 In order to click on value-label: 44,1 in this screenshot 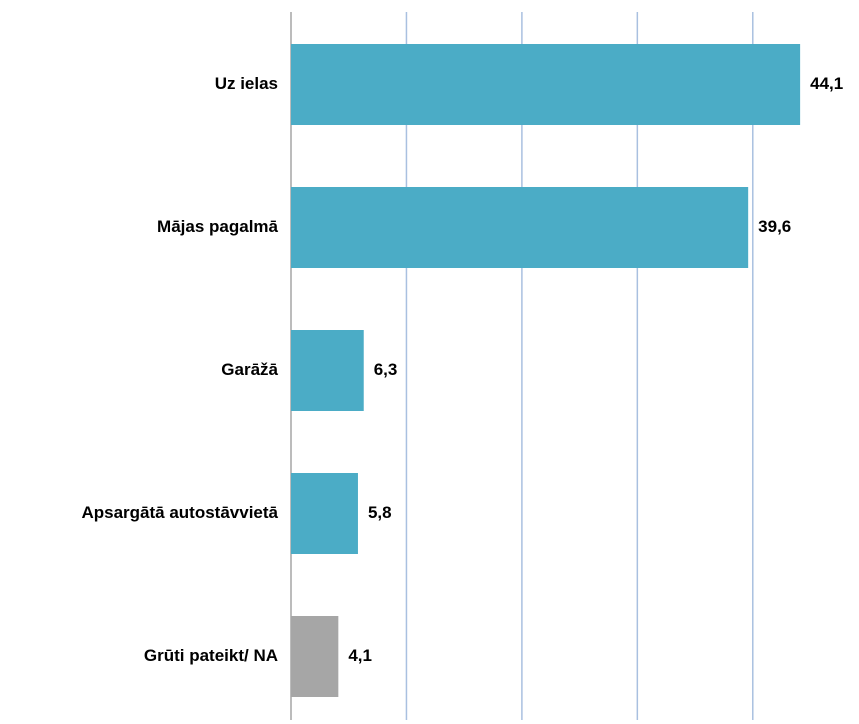, I will do `click(826, 83)`.